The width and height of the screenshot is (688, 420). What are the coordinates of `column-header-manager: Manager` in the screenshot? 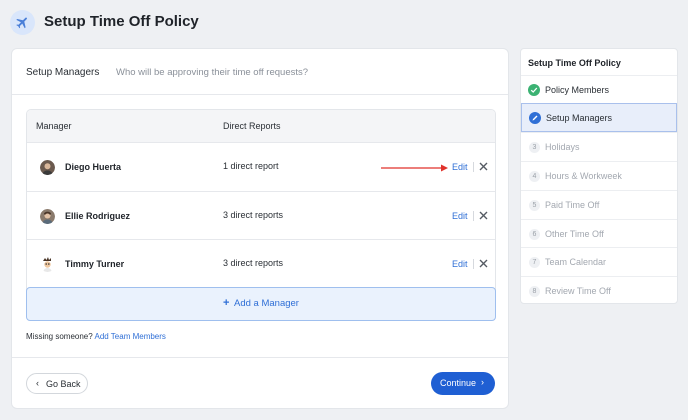 It's located at (54, 126).